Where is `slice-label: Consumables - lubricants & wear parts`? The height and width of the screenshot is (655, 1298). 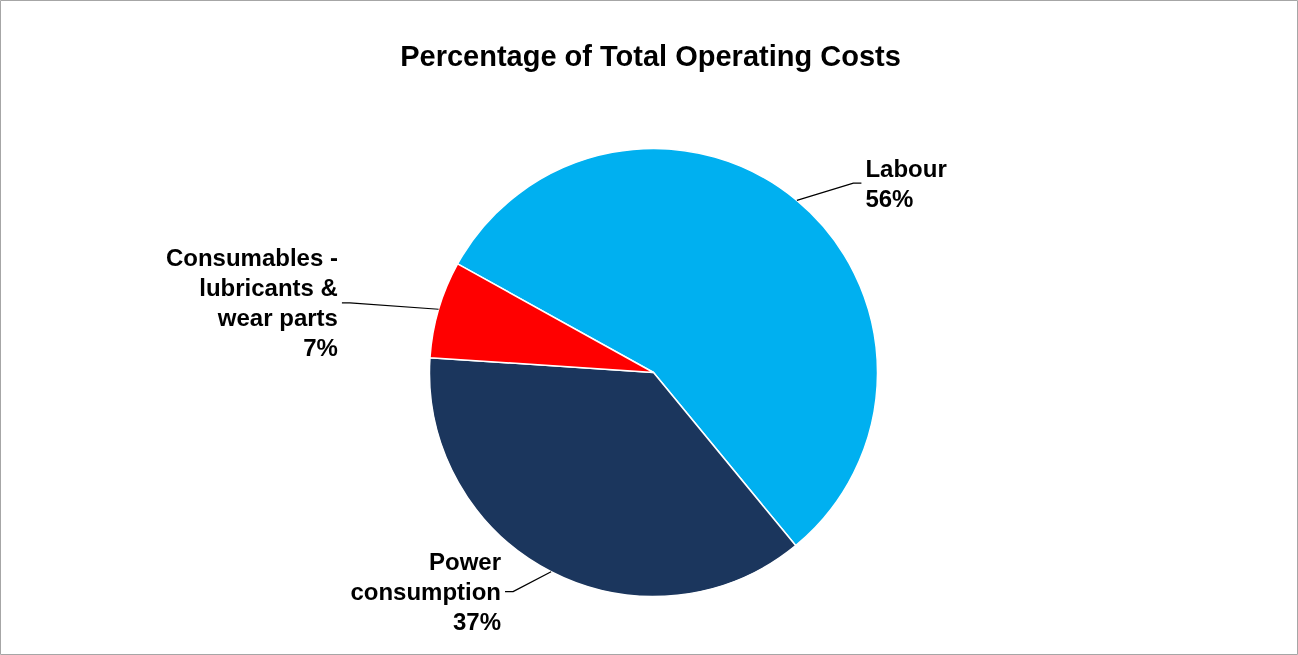 slice-label: Consumables - lubricants & wear parts is located at coordinates (251, 288).